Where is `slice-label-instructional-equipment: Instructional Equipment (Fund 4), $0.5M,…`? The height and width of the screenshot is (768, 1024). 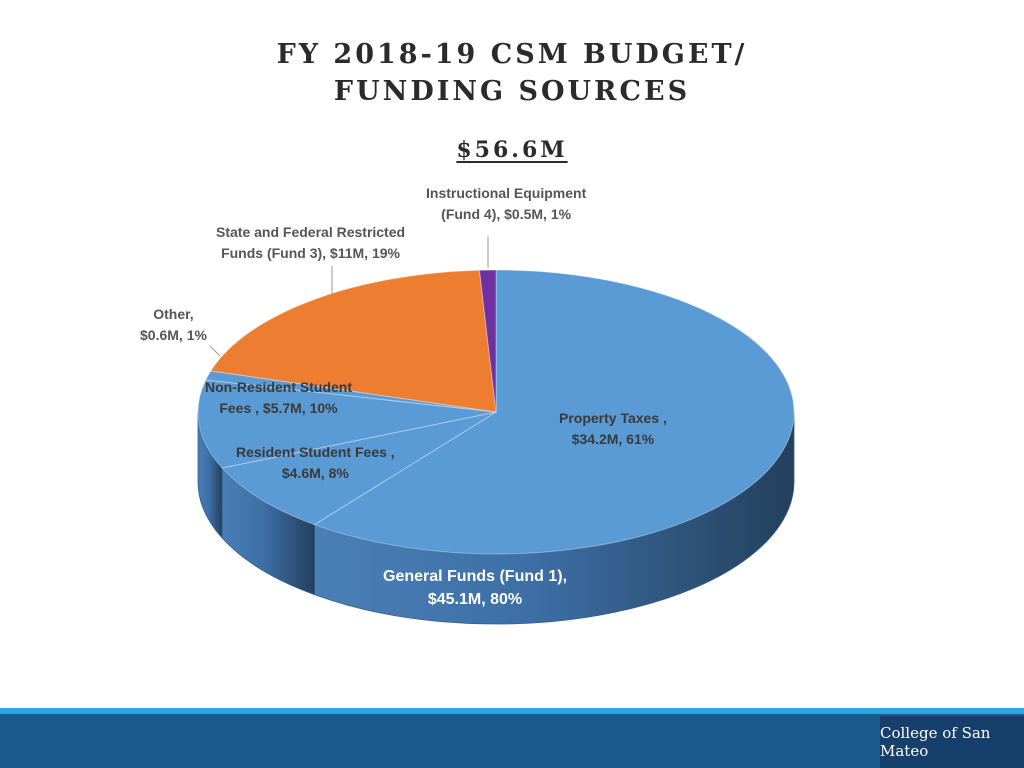 slice-label-instructional-equipment: Instructional Equipment (Fund 4), $0.5M,… is located at coordinates (506, 203).